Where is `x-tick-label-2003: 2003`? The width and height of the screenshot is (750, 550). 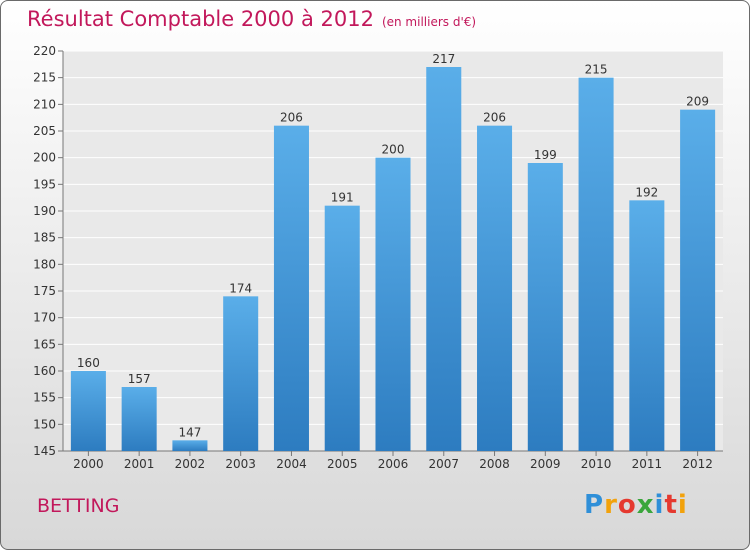
x-tick-label-2003: 2003 is located at coordinates (240, 464).